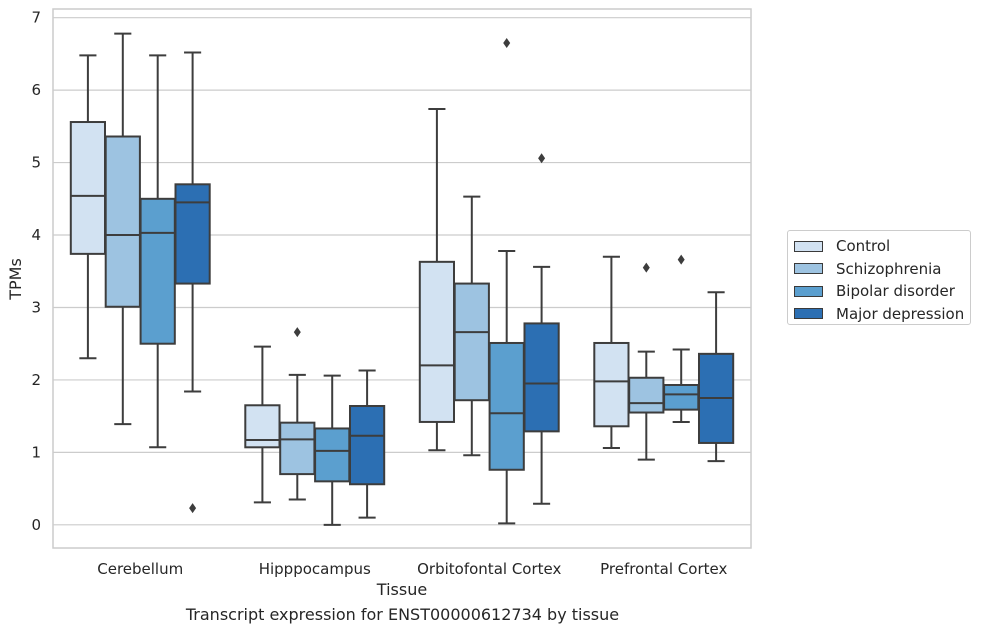 The width and height of the screenshot is (983, 634). What do you see at coordinates (36, 271) in the screenshot?
I see `y-axis-ticks: 0 1 2 3 4 5 6 7` at bounding box center [36, 271].